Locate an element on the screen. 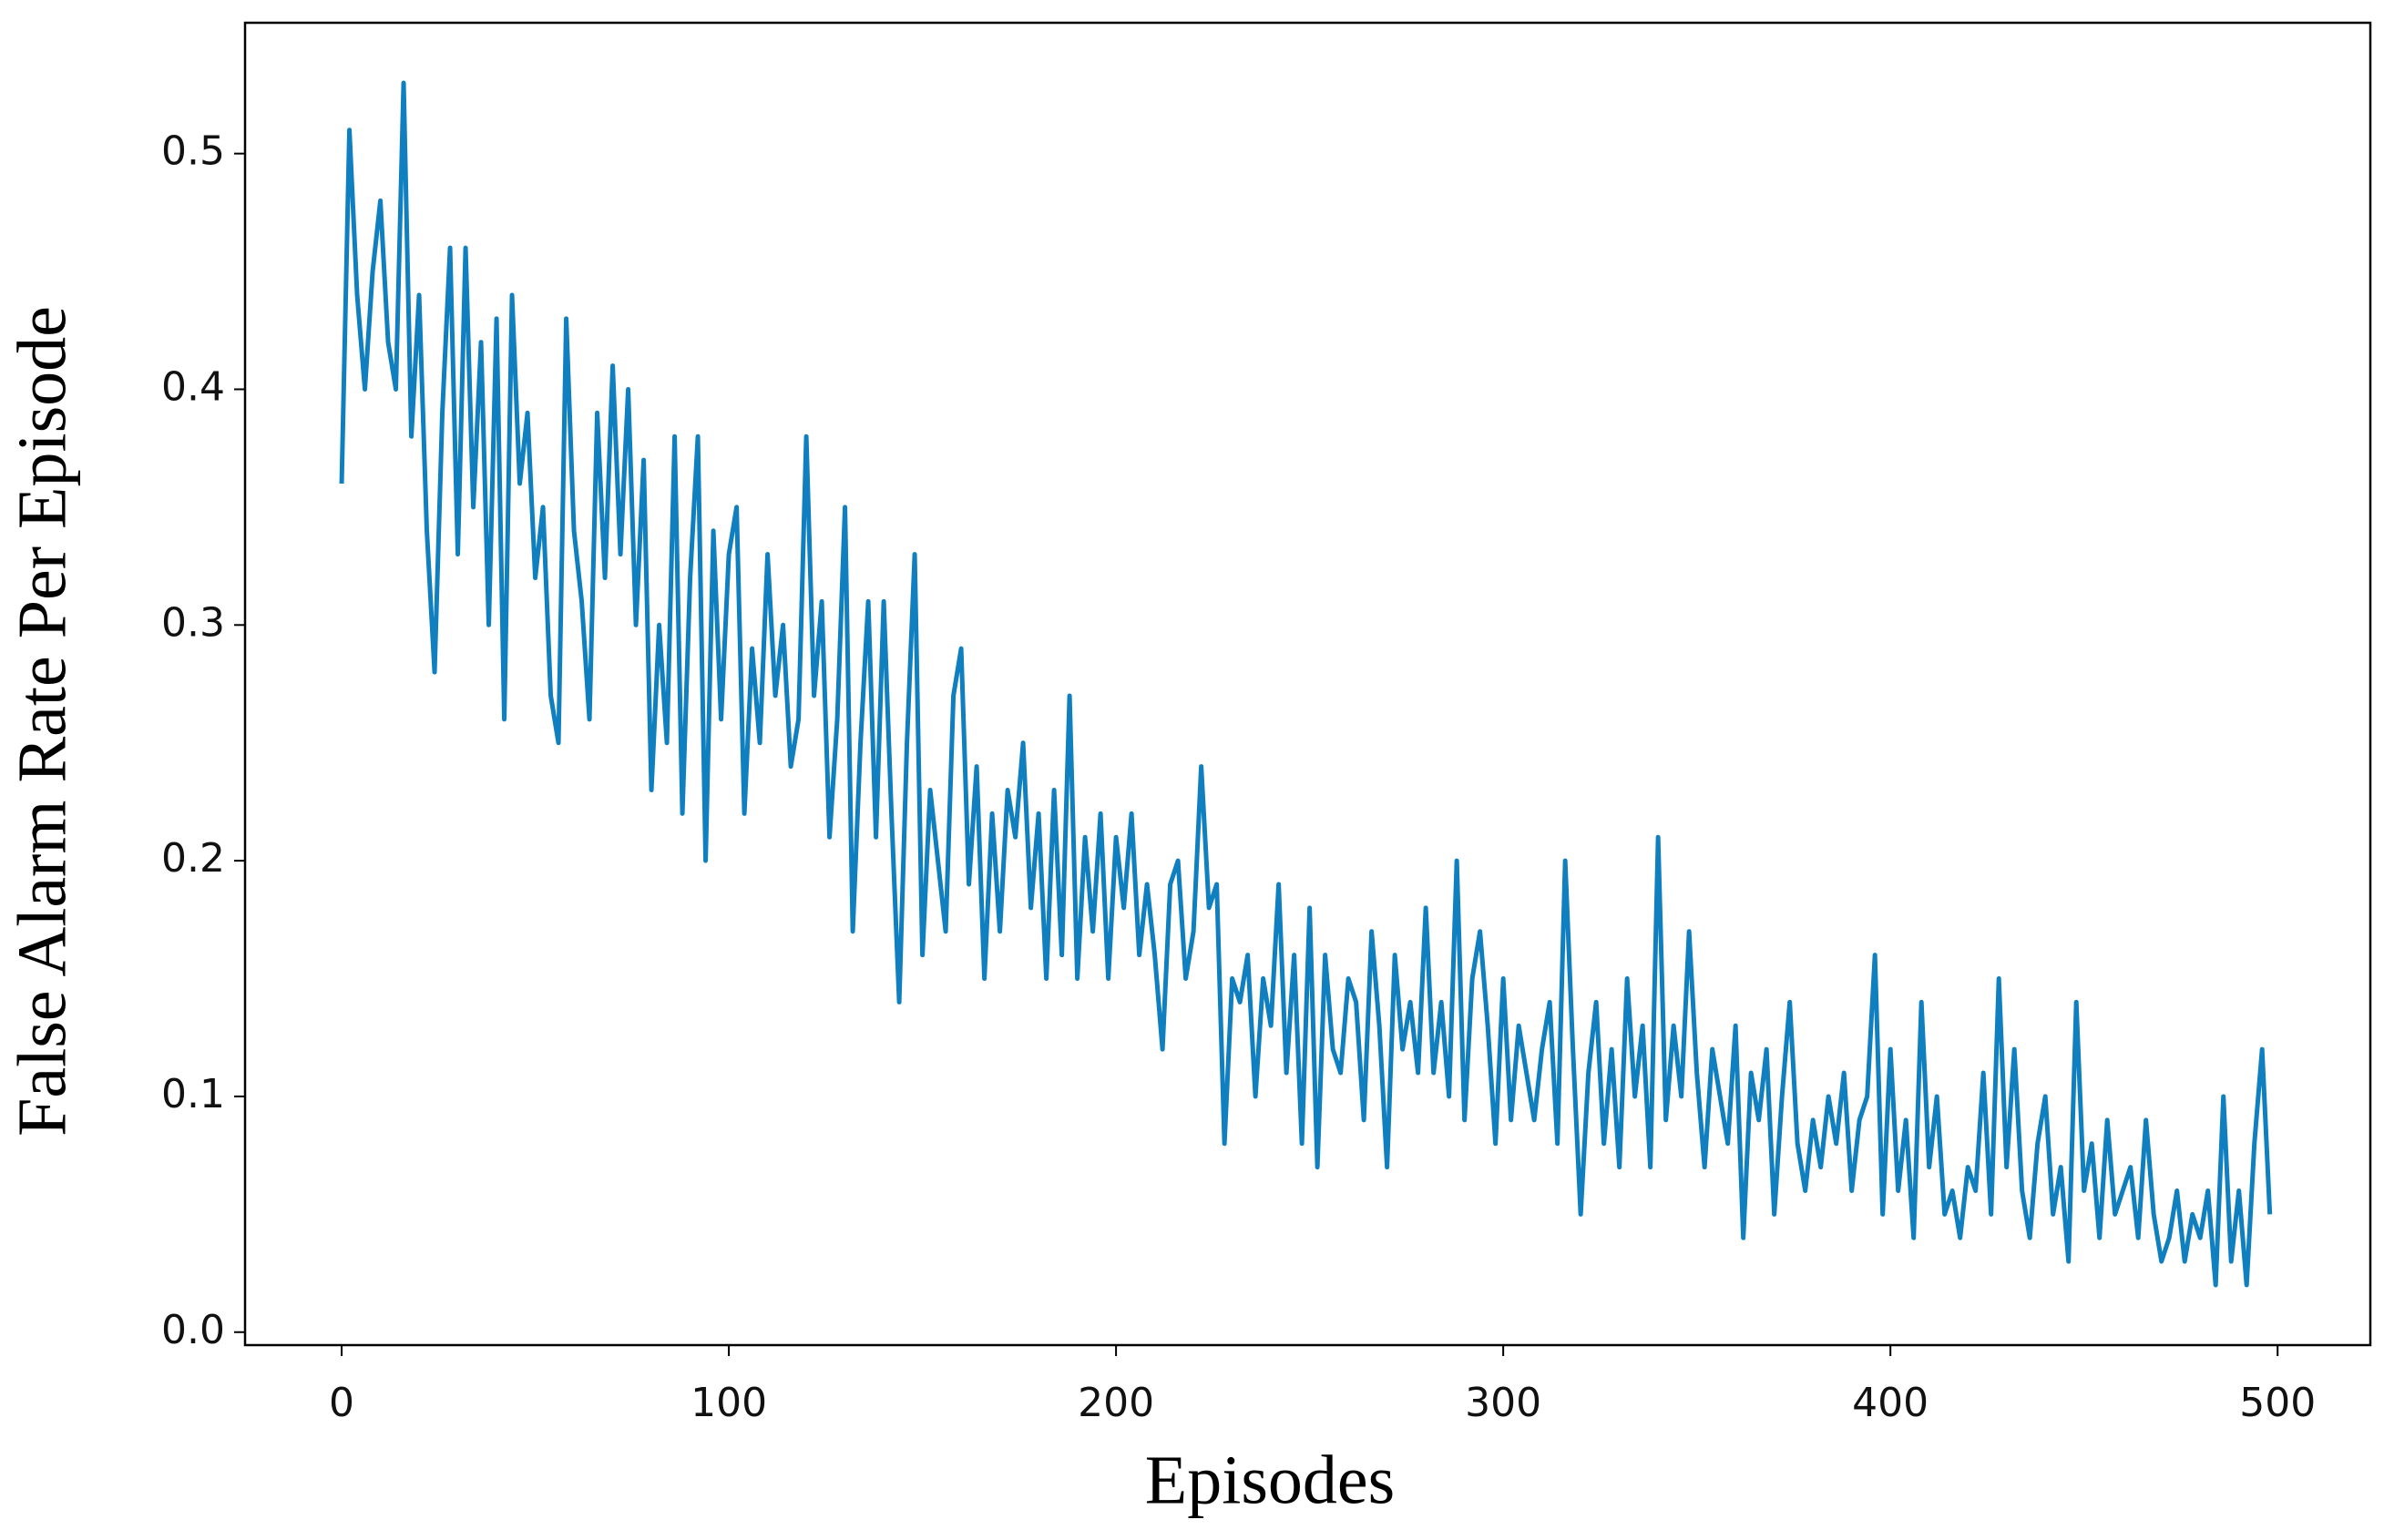 This screenshot has width=2384, height=1540. y-axis-label: False Alarm Rate Per Episode is located at coordinates (42, 721).